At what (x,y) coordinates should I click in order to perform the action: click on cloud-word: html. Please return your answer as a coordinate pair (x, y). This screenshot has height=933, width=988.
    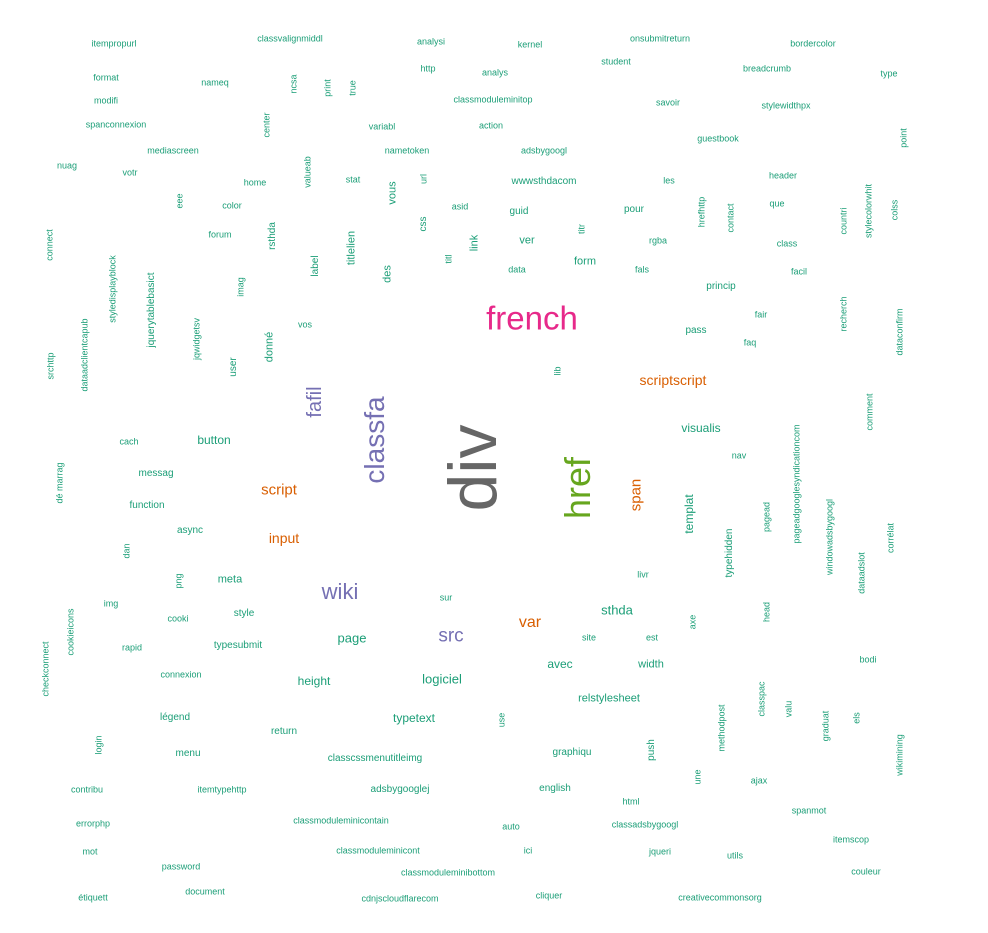
    Looking at the image, I should click on (631, 801).